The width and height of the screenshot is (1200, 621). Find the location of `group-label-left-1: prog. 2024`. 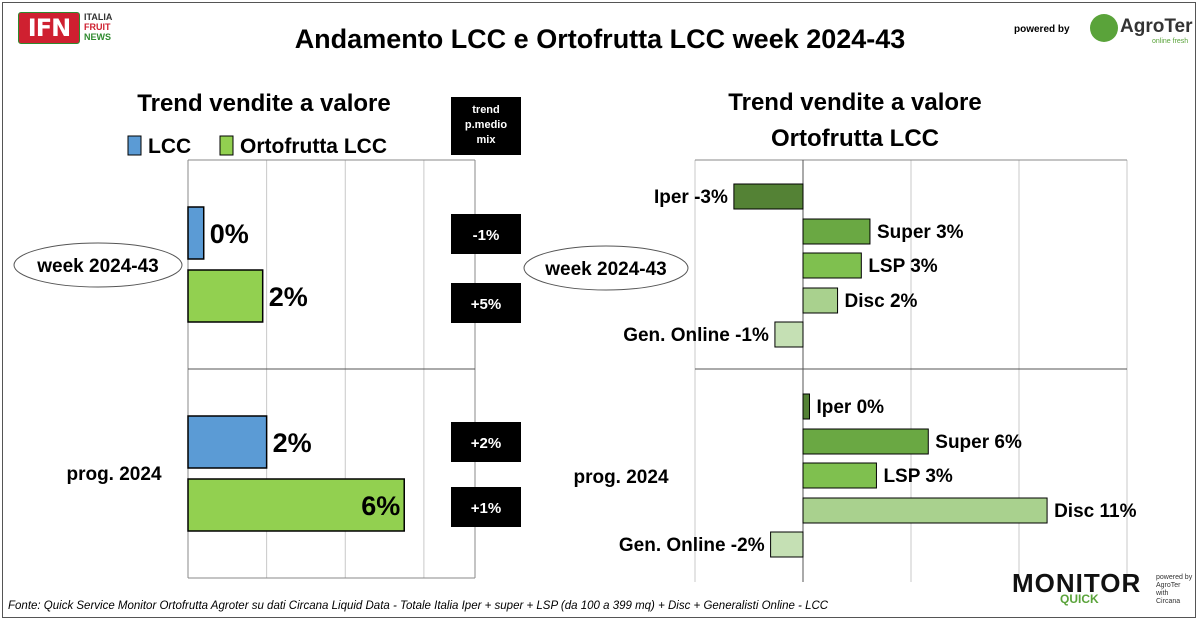

group-label-left-1: prog. 2024 is located at coordinates (113, 474).